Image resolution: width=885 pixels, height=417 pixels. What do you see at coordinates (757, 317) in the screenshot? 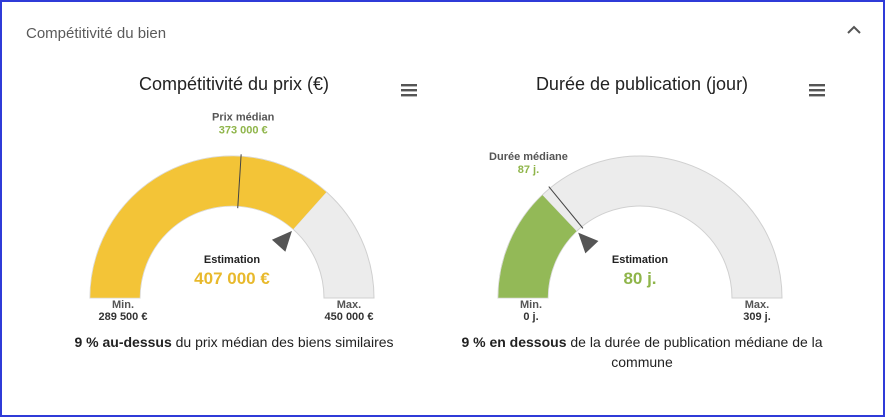
I see `duration-max-value: 309 j.` at bounding box center [757, 317].